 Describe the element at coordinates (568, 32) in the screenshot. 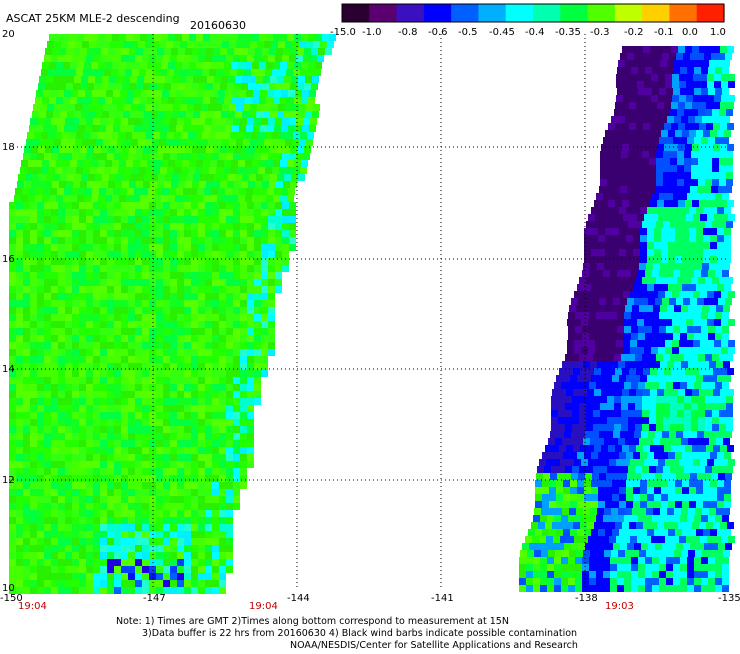

I see `colorbar-tick: -0.35` at that location.